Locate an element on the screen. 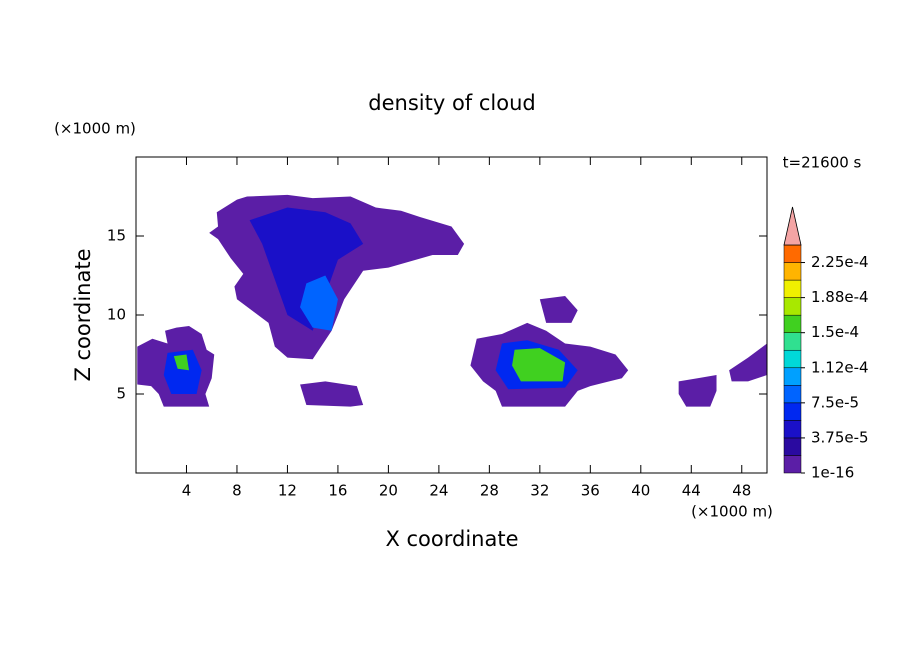  y-tick-label: 5 is located at coordinates (121, 394).